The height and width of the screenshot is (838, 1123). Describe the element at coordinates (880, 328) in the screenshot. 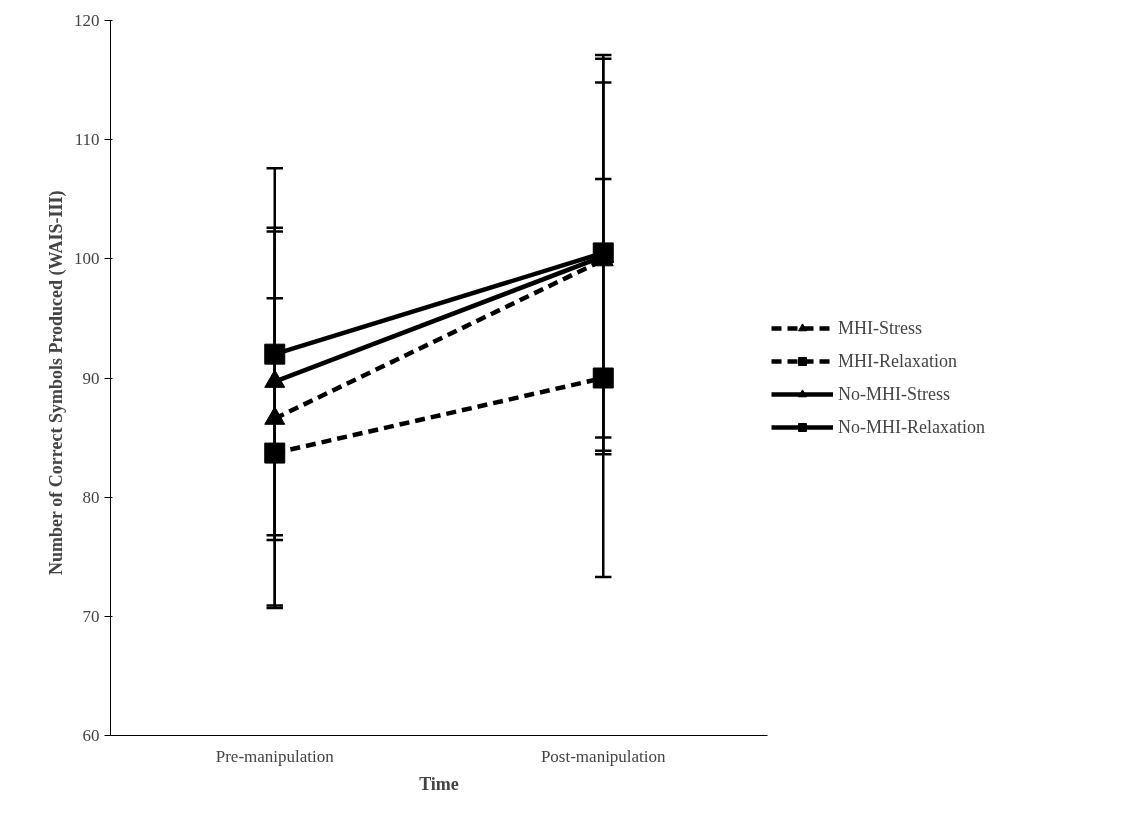

I see `legend-label: MHI-Stress` at that location.